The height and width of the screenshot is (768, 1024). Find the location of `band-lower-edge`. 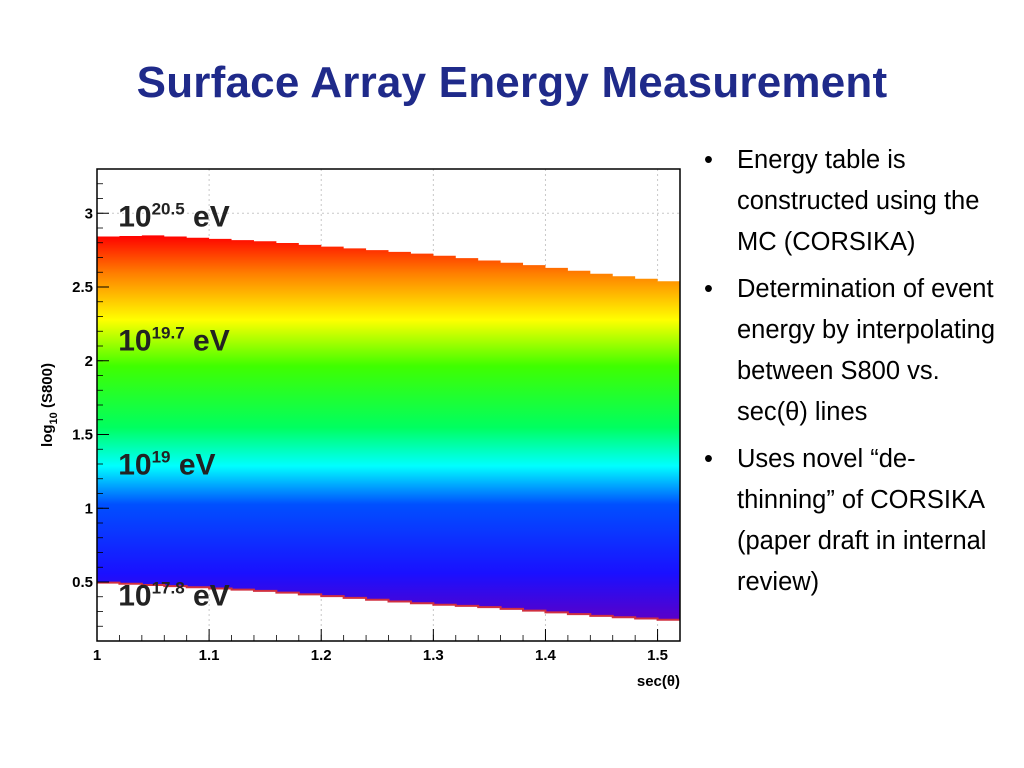

band-lower-edge is located at coordinates (388, 601).